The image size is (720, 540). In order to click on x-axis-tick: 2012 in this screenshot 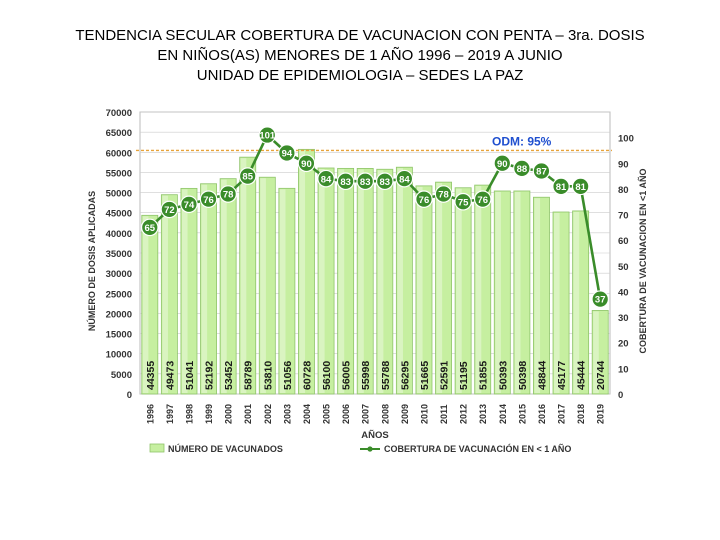, I will do `click(464, 414)`.